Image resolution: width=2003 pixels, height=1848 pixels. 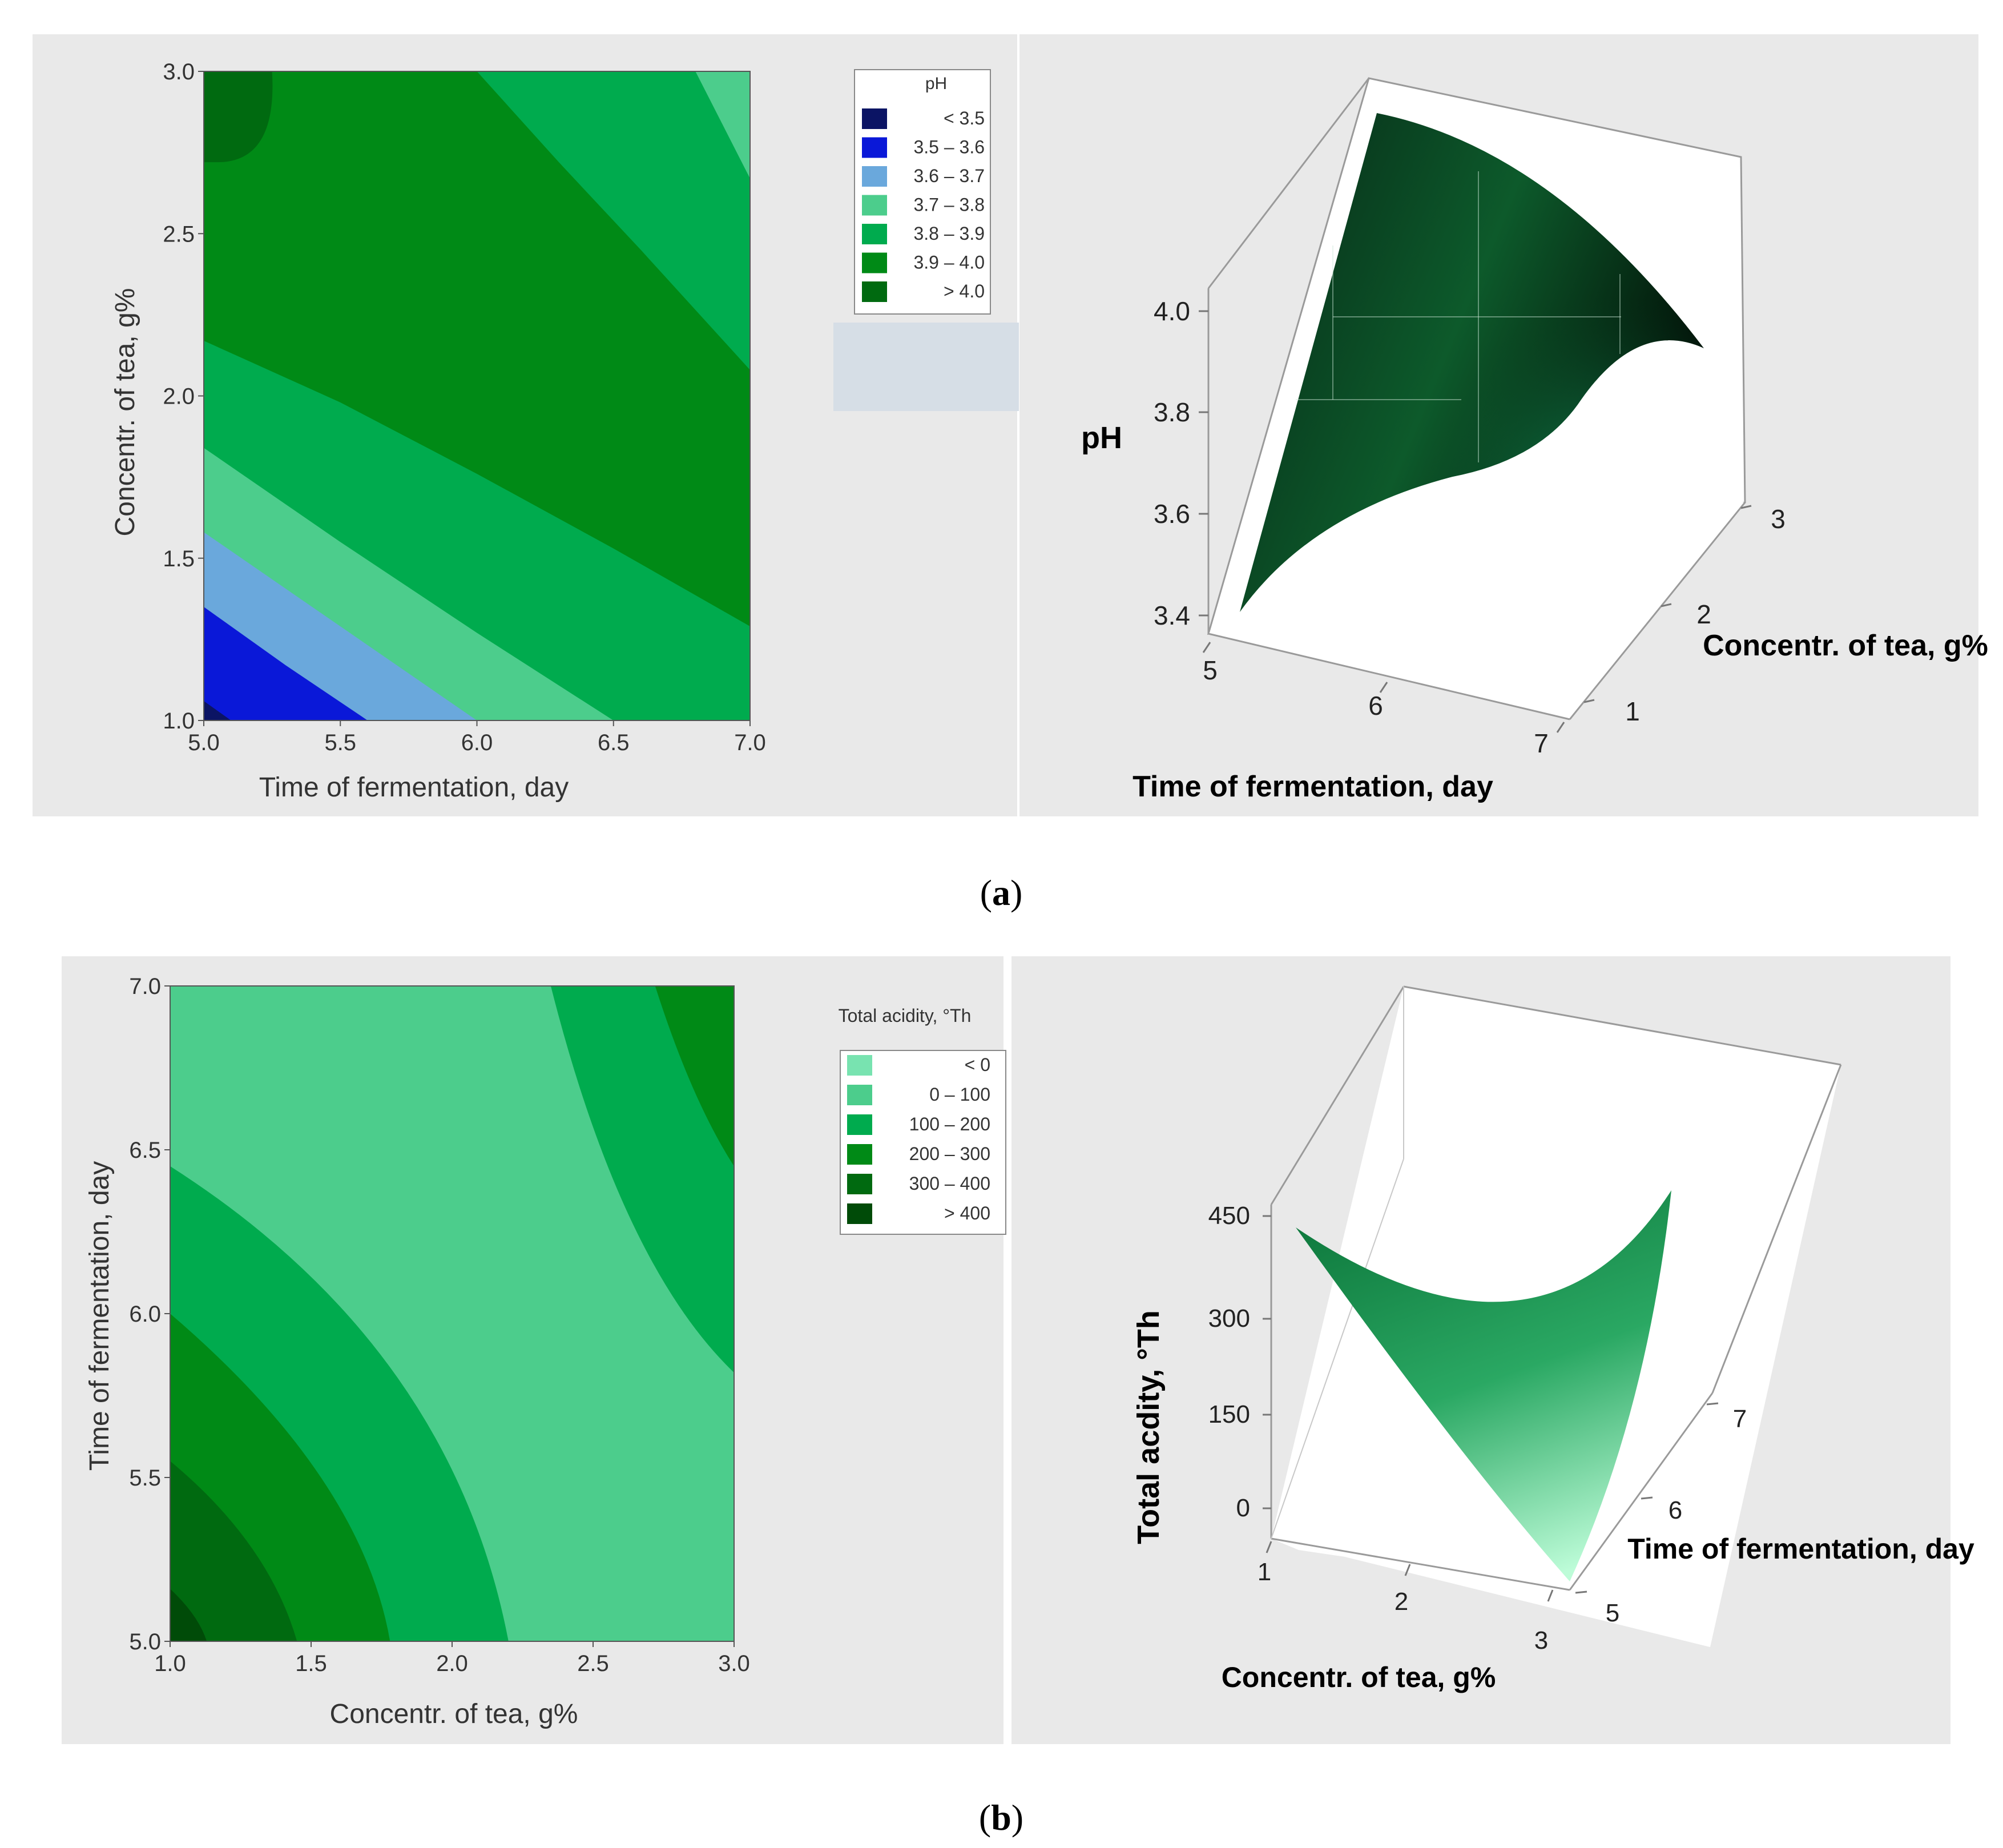 What do you see at coordinates (949, 147) in the screenshot?
I see `legend-a-label: 3.5 – 3.6` at bounding box center [949, 147].